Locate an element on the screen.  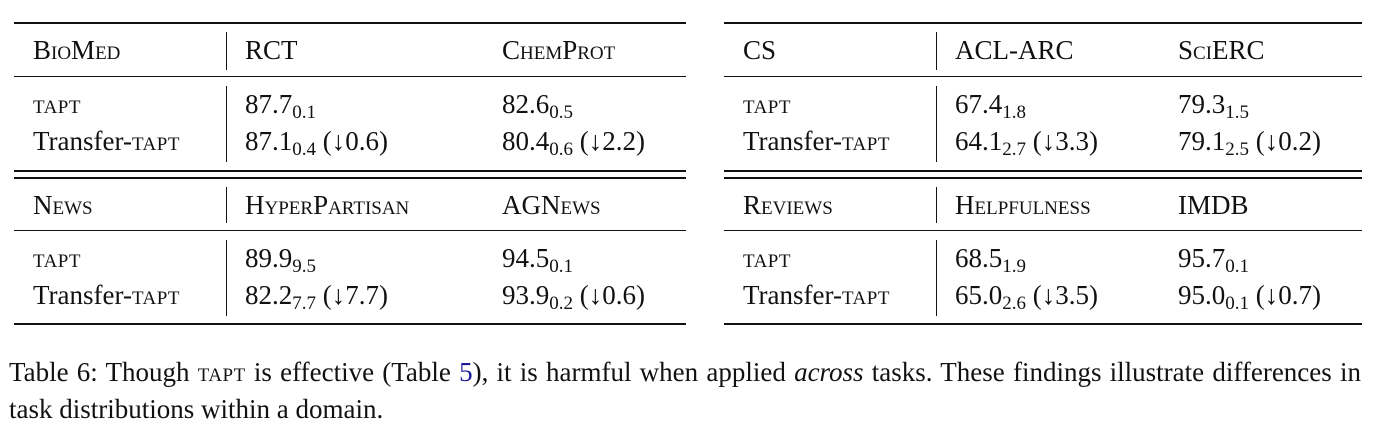
score-cell: 82.27.7 (↓7.7) is located at coordinates (316, 297).